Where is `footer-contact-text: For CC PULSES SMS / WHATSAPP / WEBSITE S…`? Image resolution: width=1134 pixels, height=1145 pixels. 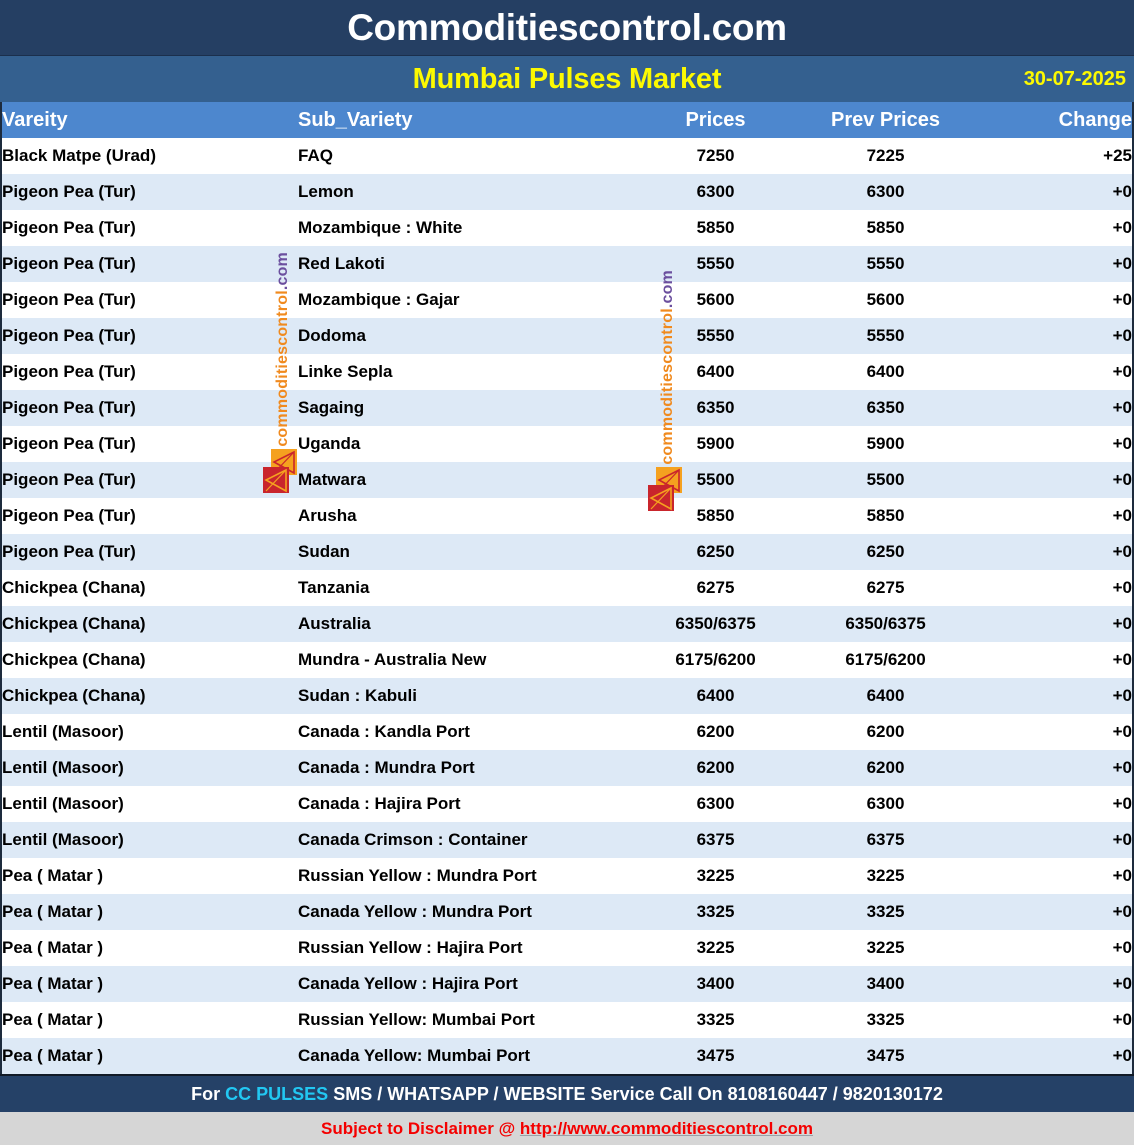 footer-contact-text: For CC PULSES SMS / WHATSAPP / WEBSITE S… is located at coordinates (567, 1094).